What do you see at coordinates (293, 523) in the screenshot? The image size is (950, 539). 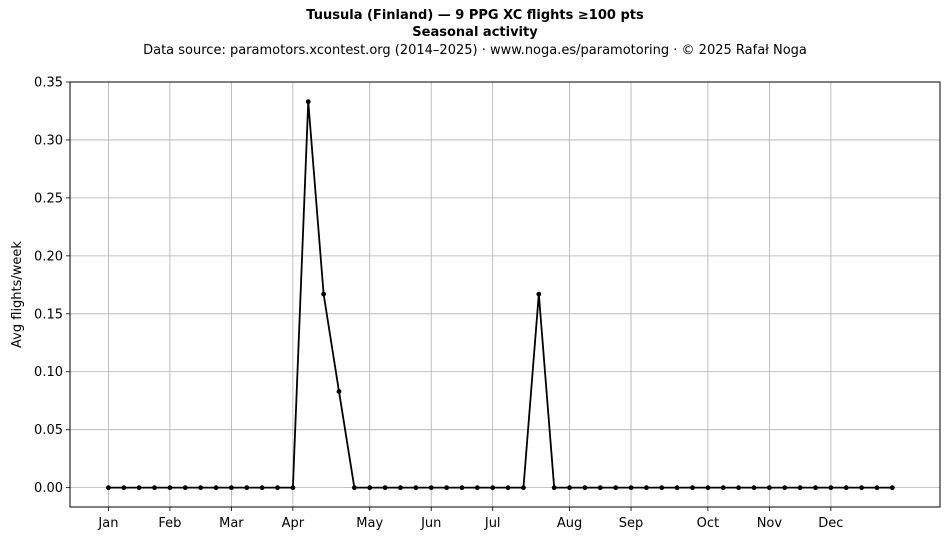 I see `x-tick-label: Apr` at bounding box center [293, 523].